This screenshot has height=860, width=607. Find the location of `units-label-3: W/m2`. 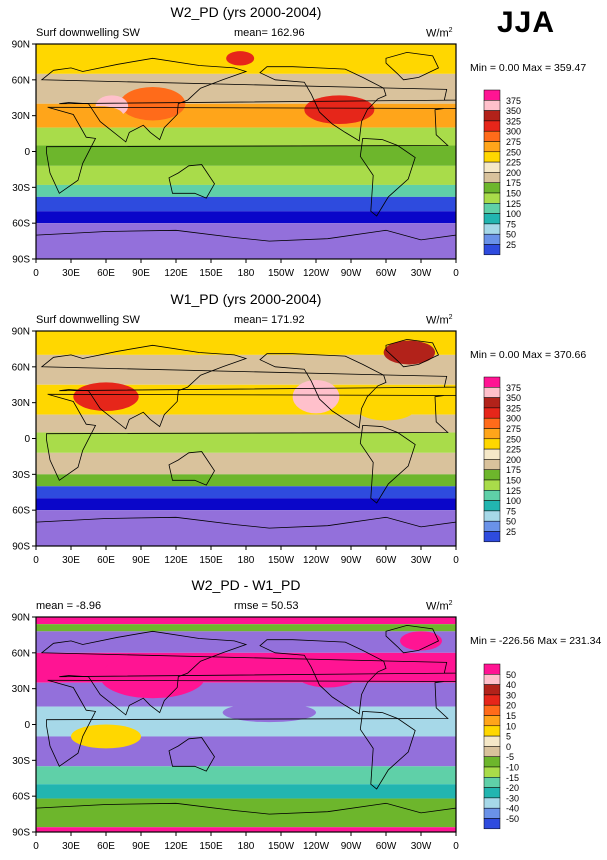

units-label-3: W/m2 is located at coordinates (439, 606).